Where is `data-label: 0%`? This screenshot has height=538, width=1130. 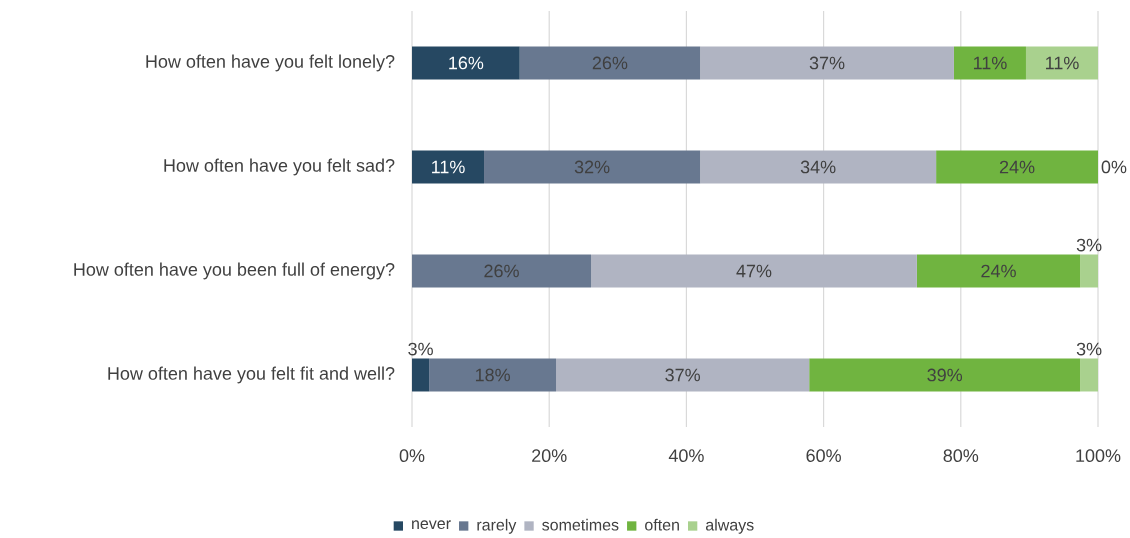 data-label: 0% is located at coordinates (1114, 167).